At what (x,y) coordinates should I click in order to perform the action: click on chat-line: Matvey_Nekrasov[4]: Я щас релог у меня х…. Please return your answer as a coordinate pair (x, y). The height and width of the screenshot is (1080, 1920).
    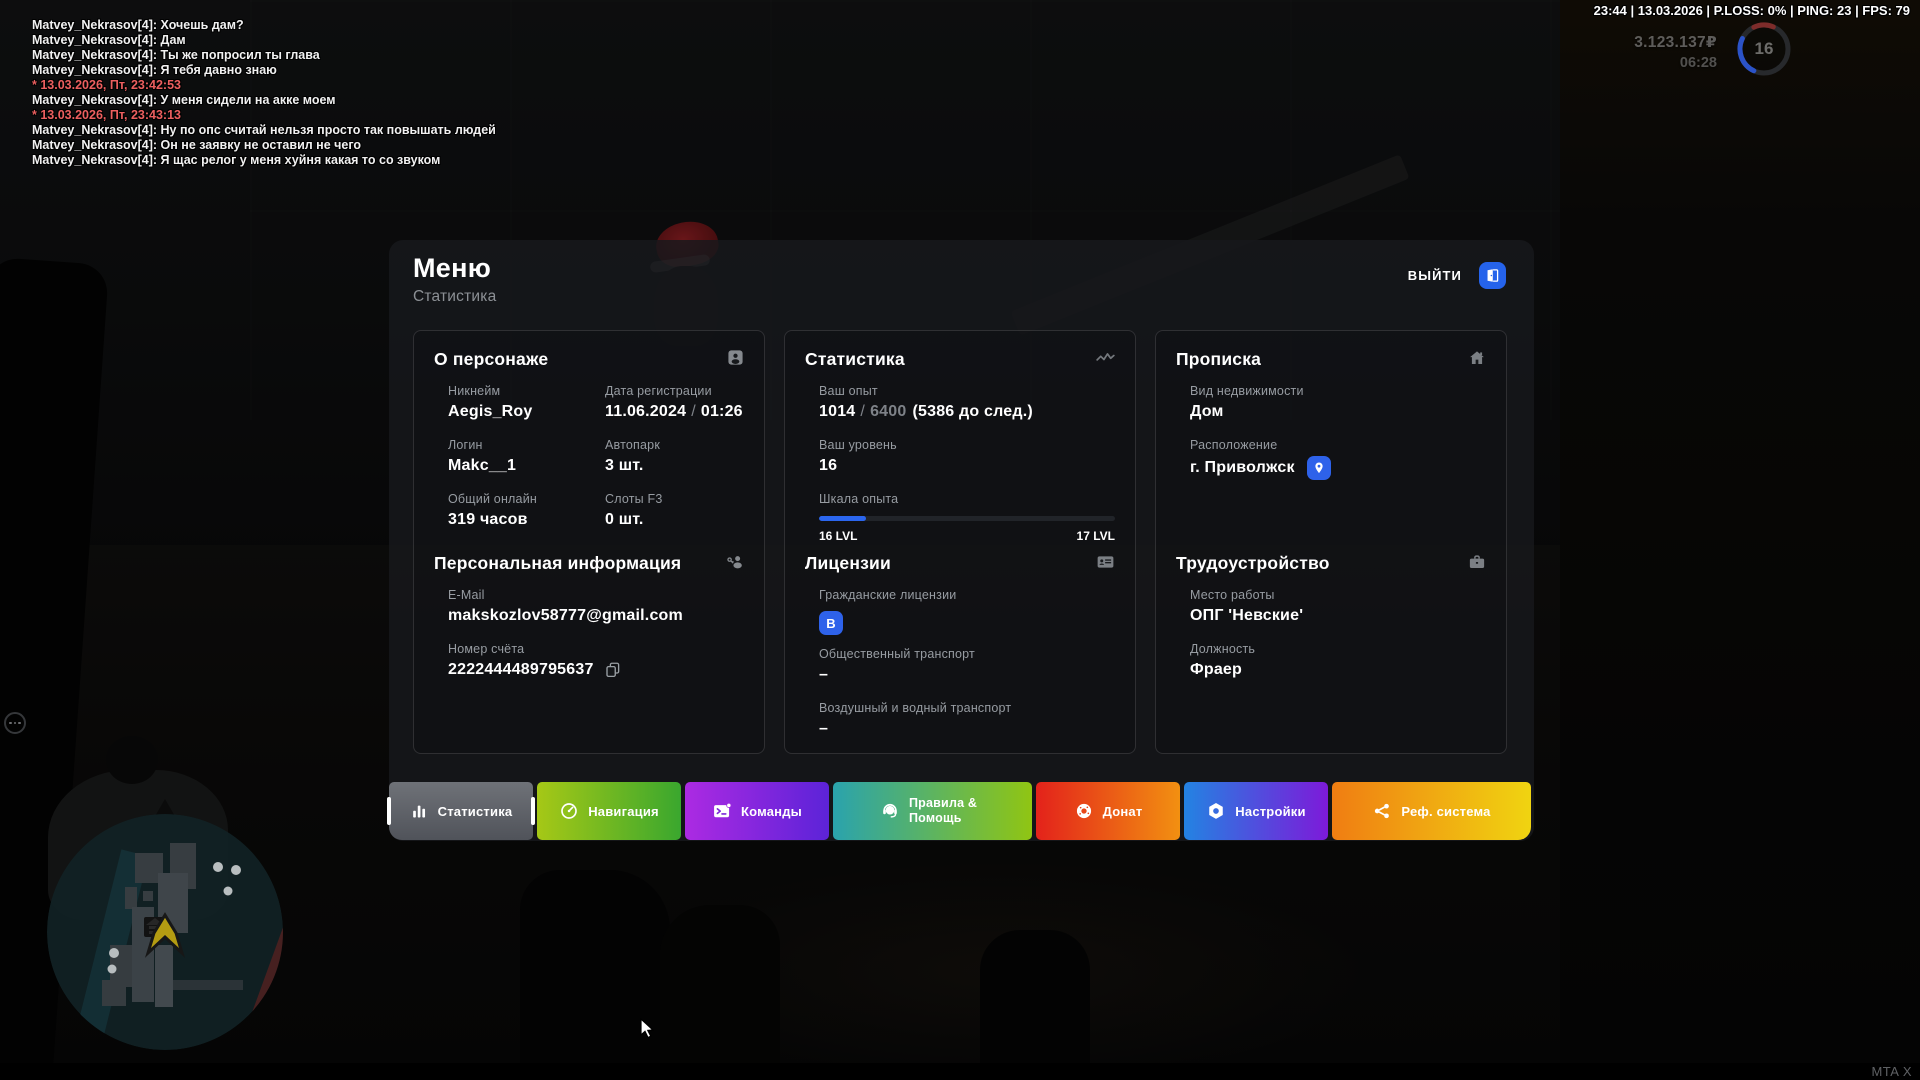
    Looking at the image, I should click on (236, 160).